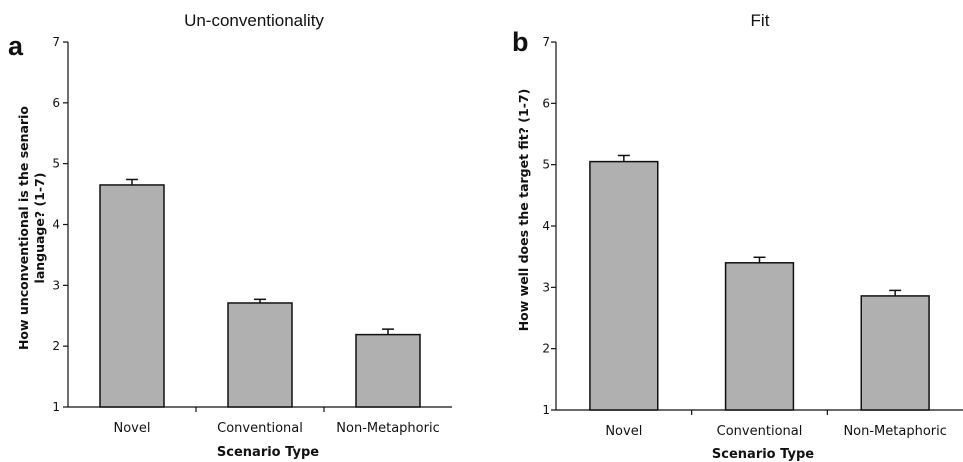 The width and height of the screenshot is (963, 462). Describe the element at coordinates (546, 287) in the screenshot. I see `y-tick-label-b-3: 3` at that location.